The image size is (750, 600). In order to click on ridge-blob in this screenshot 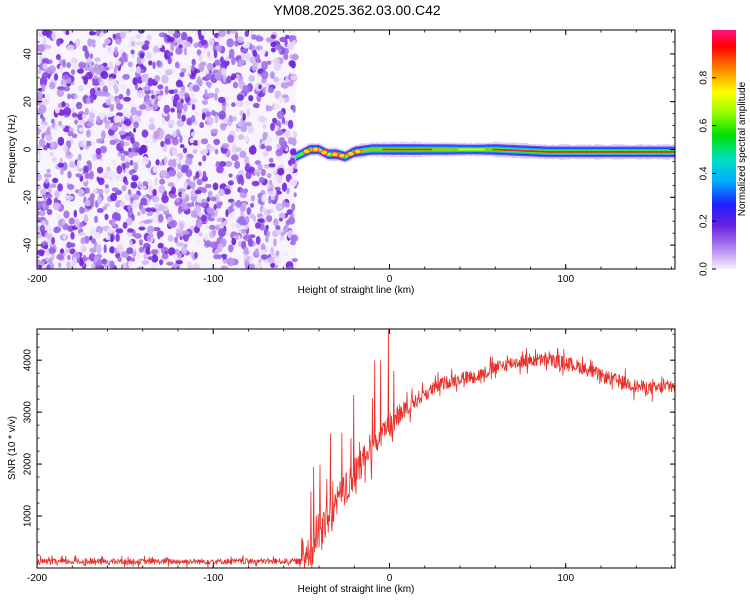, I will do `click(315, 149)`.